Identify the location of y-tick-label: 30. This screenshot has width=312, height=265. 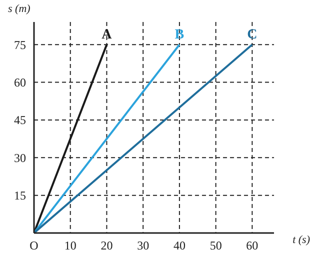
(20, 157).